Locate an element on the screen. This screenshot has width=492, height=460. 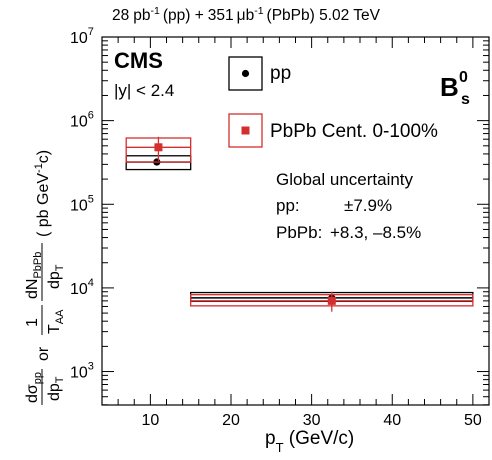
x-tick-label: 30 is located at coordinates (312, 420).